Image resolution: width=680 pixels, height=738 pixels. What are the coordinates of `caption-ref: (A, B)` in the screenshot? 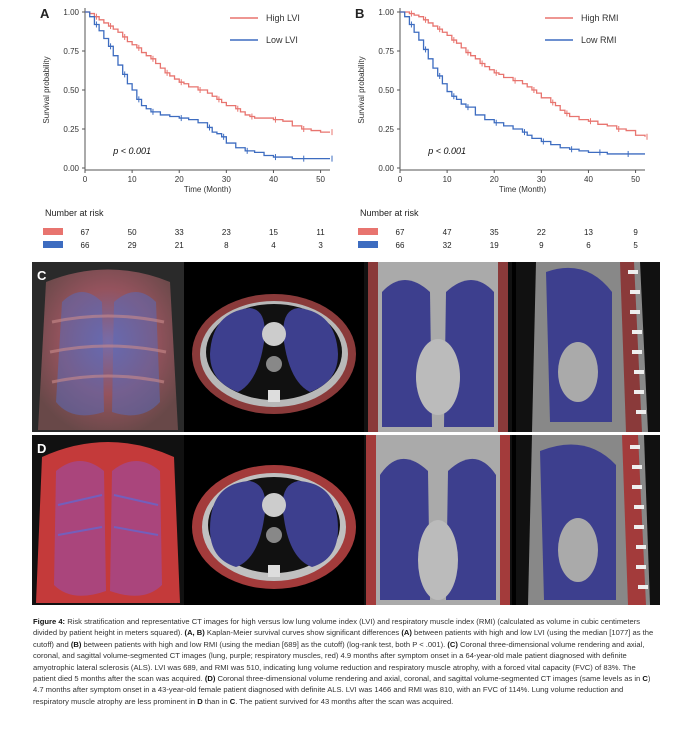 It's located at (194, 633).